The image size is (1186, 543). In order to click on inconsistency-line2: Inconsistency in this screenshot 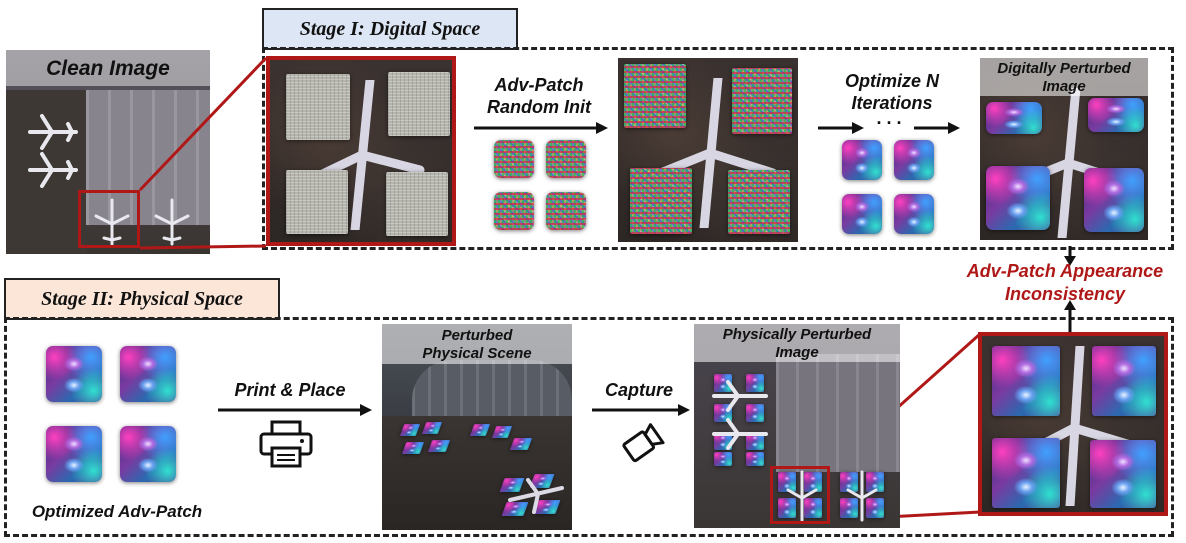, I will do `click(1065, 294)`.